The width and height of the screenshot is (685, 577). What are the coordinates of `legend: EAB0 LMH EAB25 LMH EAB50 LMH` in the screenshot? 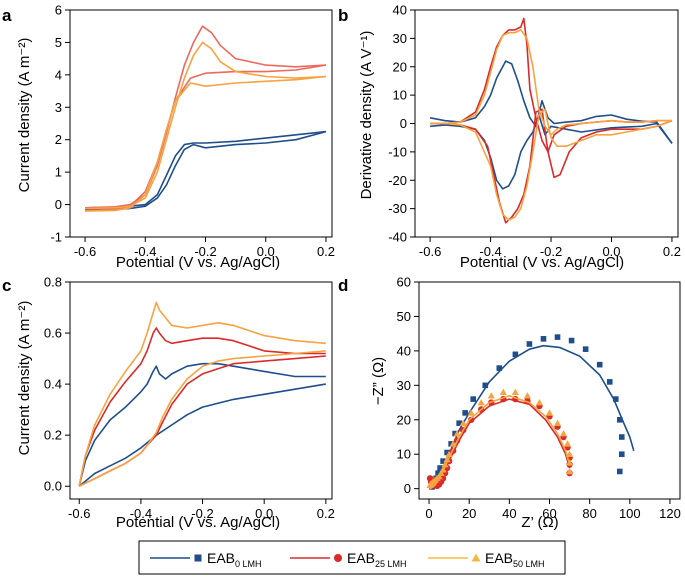 It's located at (352, 557).